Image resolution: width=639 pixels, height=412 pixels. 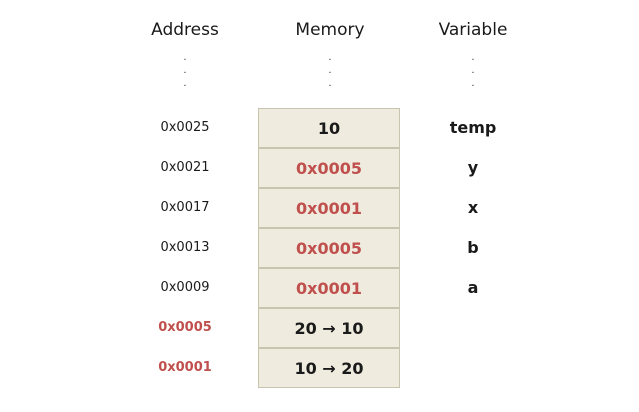 I want to click on address-label: 0x0009, so click(x=185, y=287).